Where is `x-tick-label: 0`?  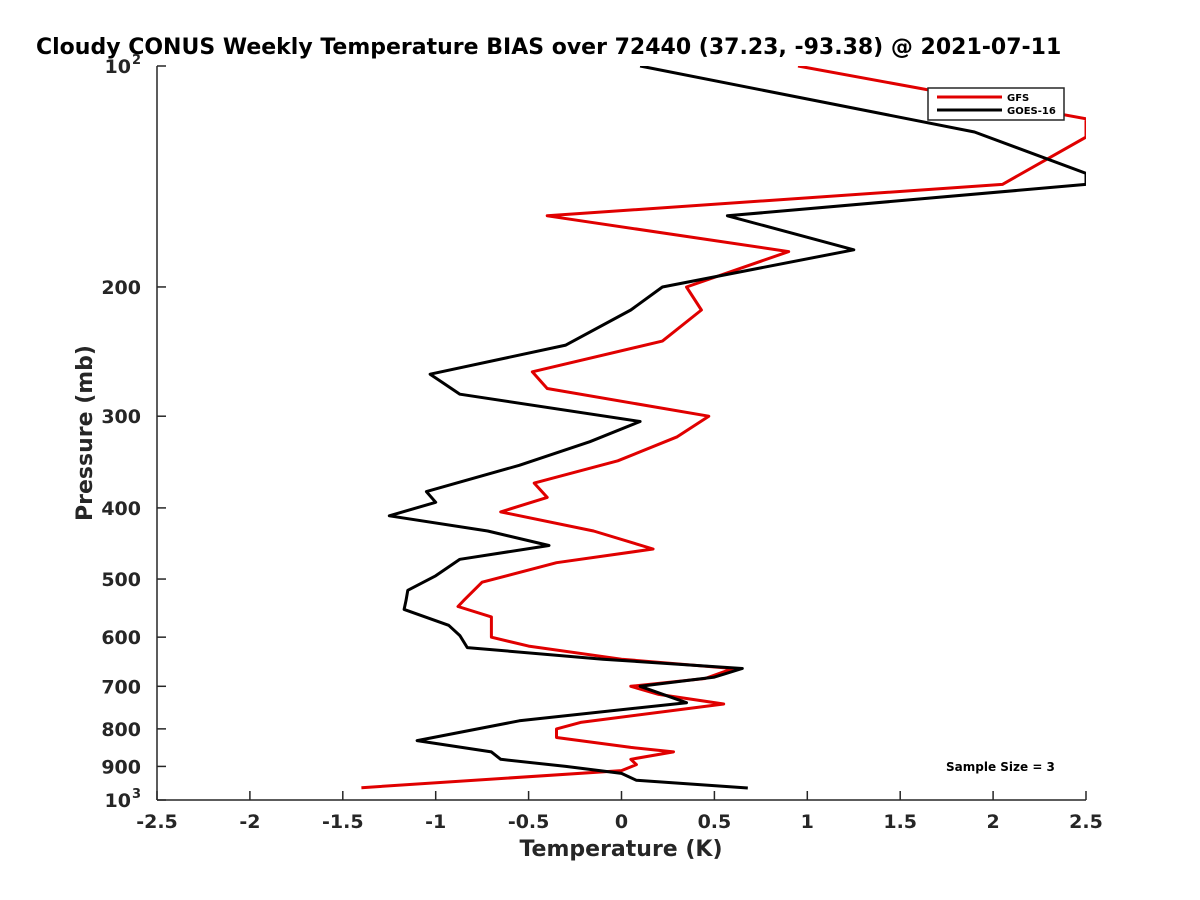 x-tick-label: 0 is located at coordinates (621, 822).